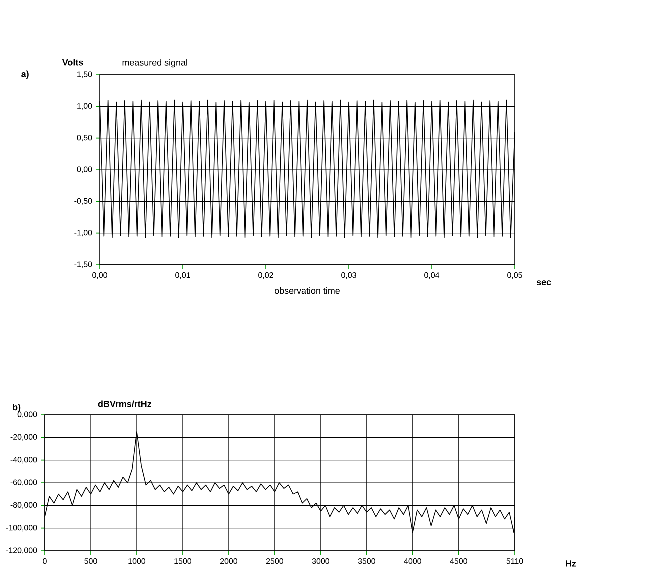 This screenshot has width=660, height=579. I want to click on text: sec, so click(544, 283).